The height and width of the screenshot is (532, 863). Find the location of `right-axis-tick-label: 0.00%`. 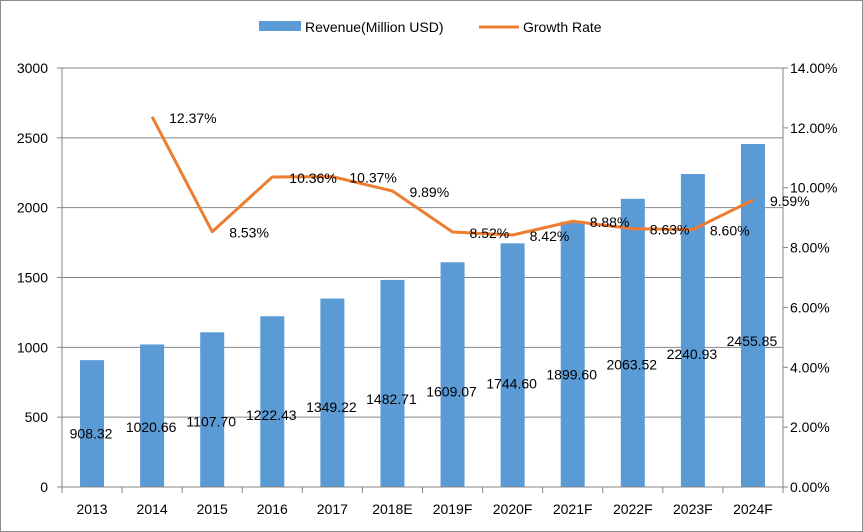

right-axis-tick-label: 0.00% is located at coordinates (810, 487).